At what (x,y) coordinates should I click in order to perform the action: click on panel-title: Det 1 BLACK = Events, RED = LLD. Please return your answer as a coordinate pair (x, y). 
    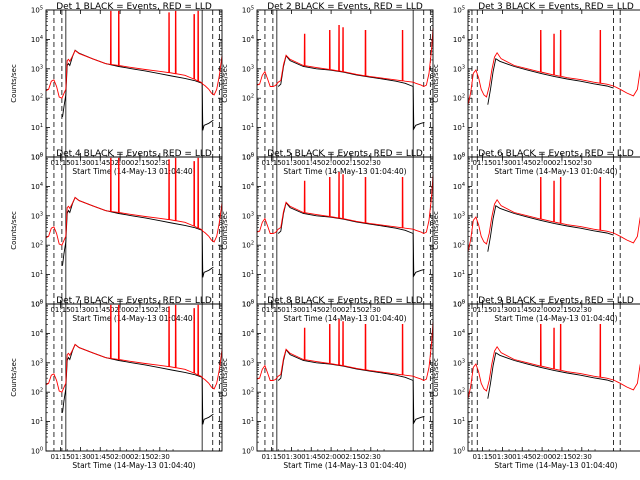
    Looking at the image, I should click on (134, 7).